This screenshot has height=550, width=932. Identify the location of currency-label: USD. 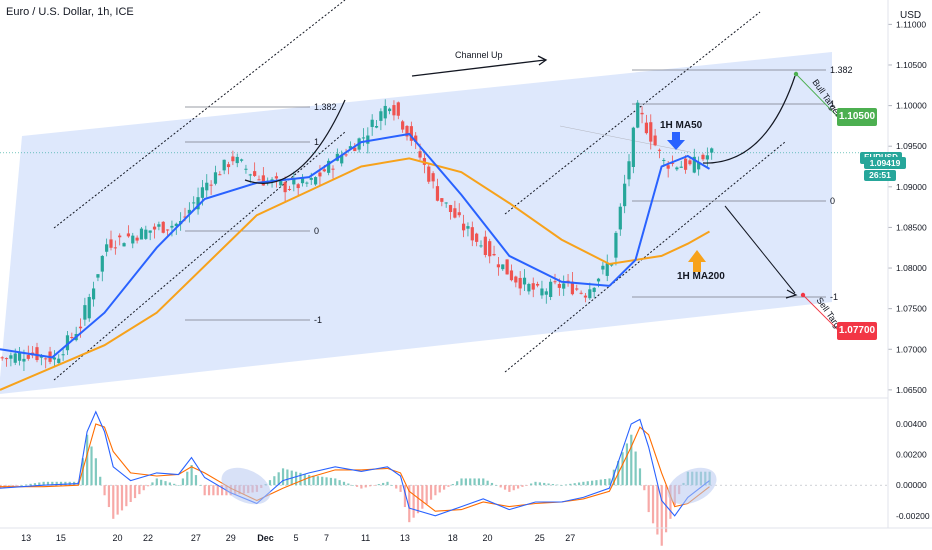
(911, 15).